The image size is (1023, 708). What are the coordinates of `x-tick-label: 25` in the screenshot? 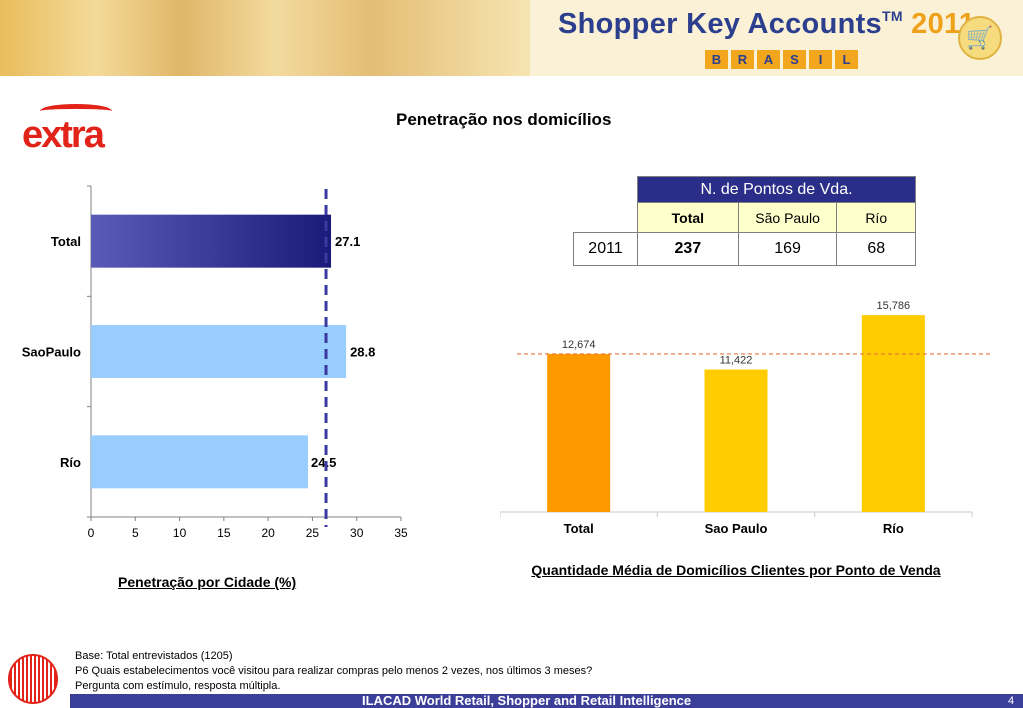 It's located at (313, 533).